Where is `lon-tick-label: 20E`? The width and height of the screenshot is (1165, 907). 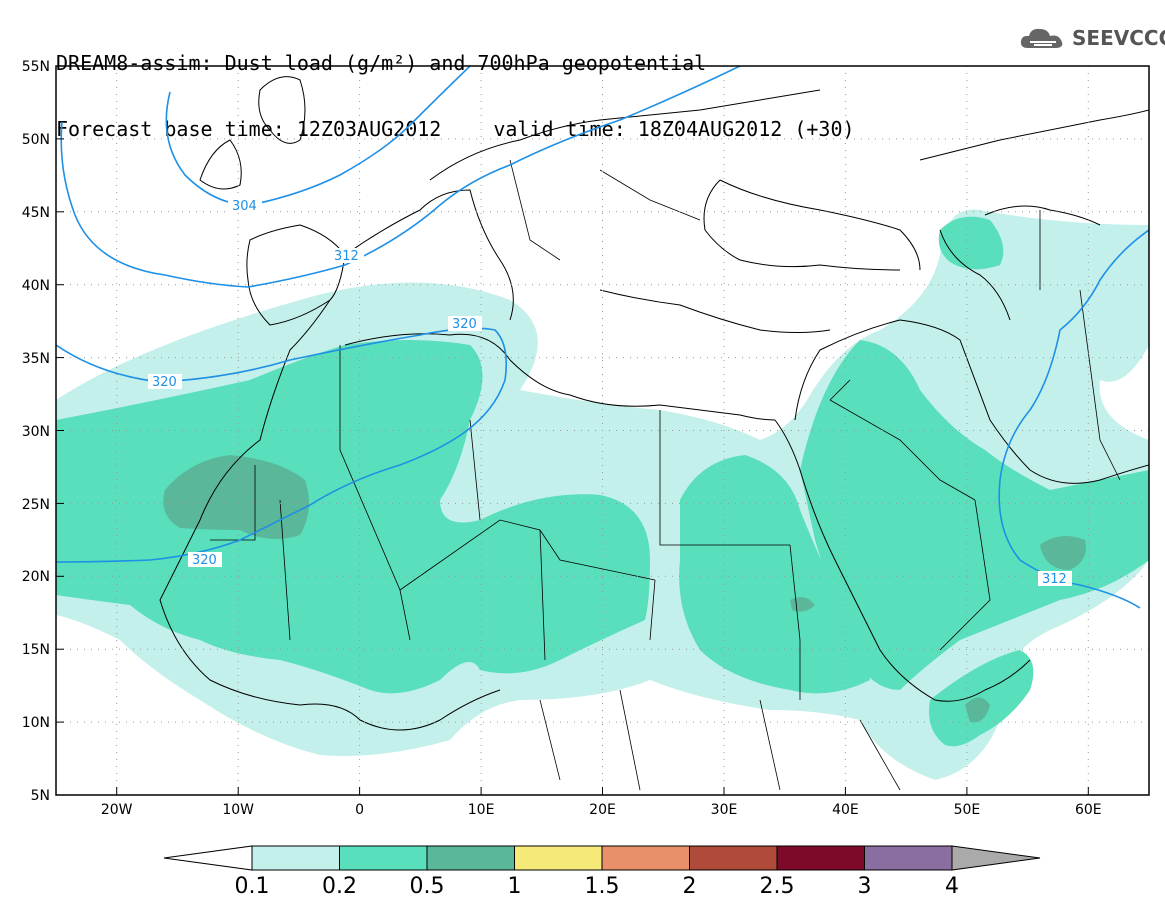
lon-tick-label: 20E is located at coordinates (602, 810).